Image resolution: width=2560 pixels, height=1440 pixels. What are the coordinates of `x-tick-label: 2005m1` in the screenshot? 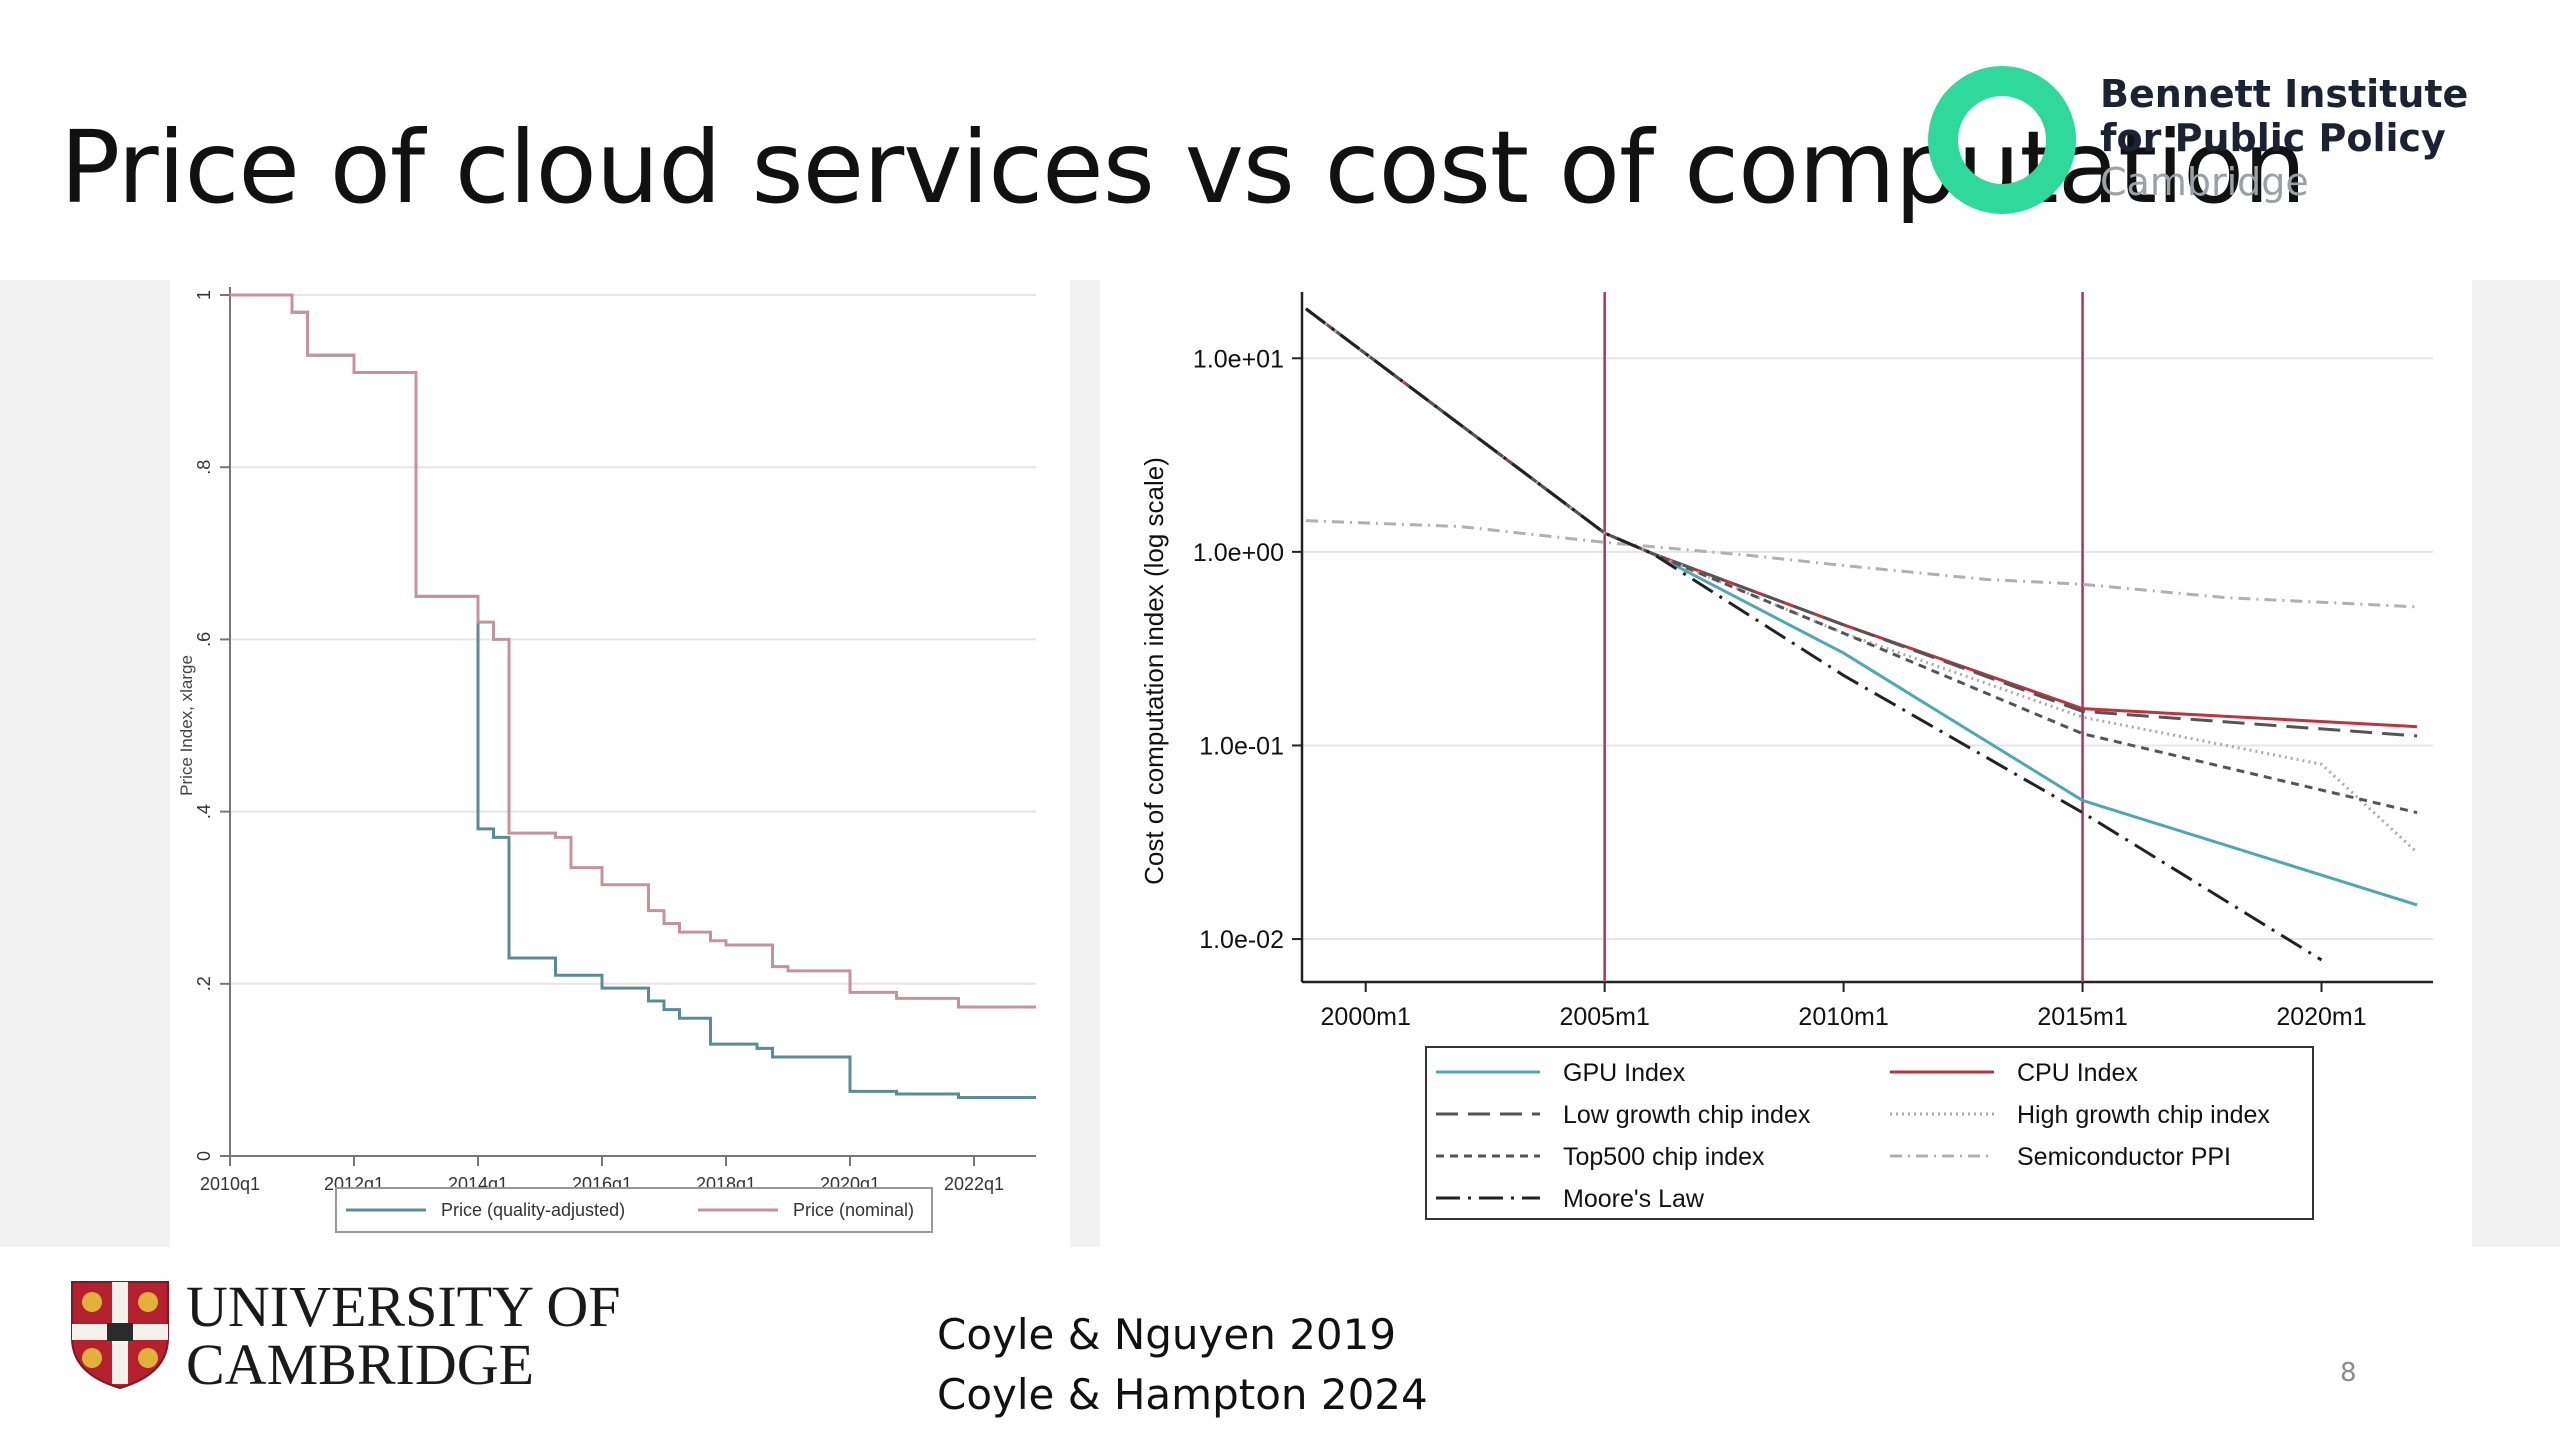 It's located at (1604, 1017).